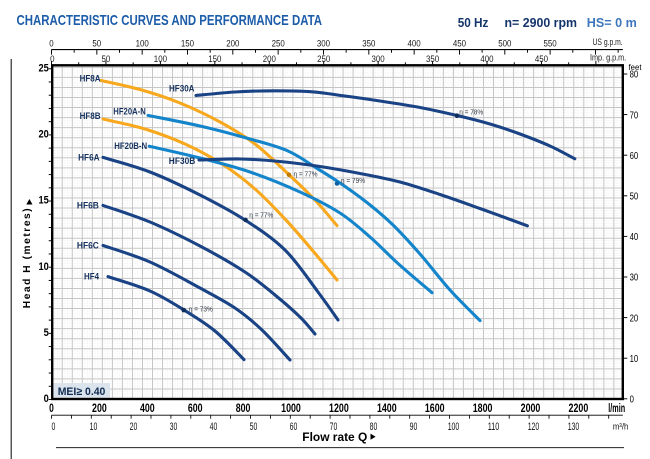 This screenshot has height=459, width=650. What do you see at coordinates (471, 111) in the screenshot?
I see `svg-text: η = 78%` at bounding box center [471, 111].